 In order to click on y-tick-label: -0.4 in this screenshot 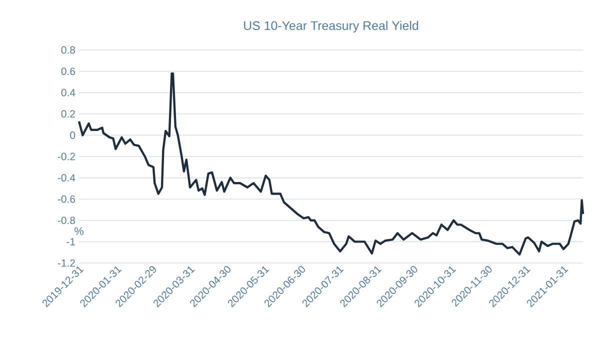, I will do `click(67, 178)`.